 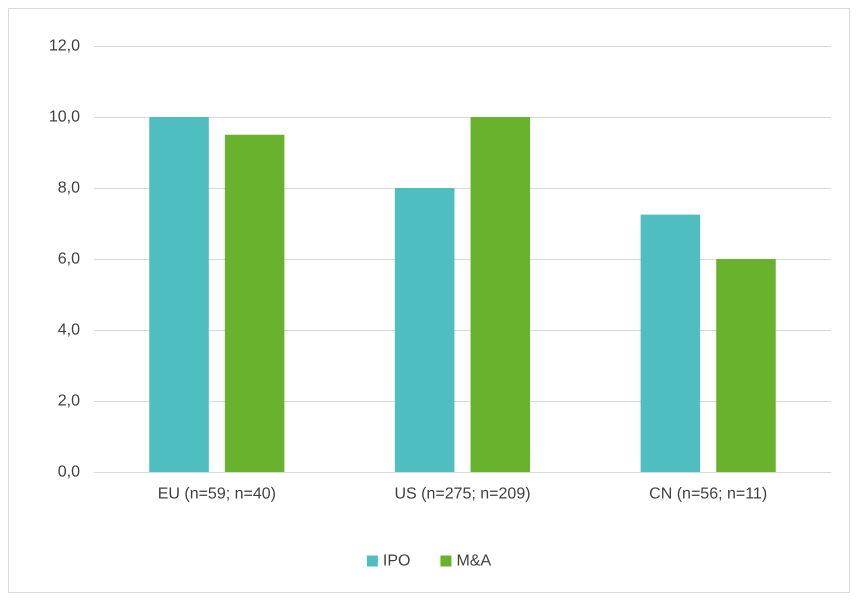 What do you see at coordinates (69, 188) in the screenshot?
I see `y-tick-label: 8,0` at bounding box center [69, 188].